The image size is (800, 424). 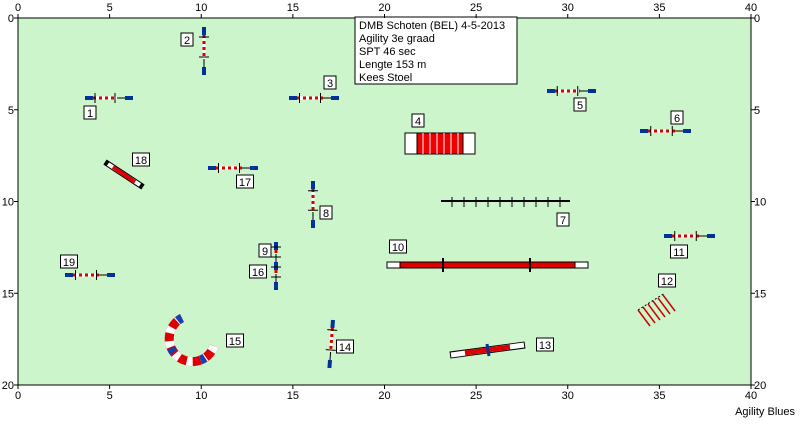 What do you see at coordinates (440, 143) in the screenshot?
I see `tunnel` at bounding box center [440, 143].